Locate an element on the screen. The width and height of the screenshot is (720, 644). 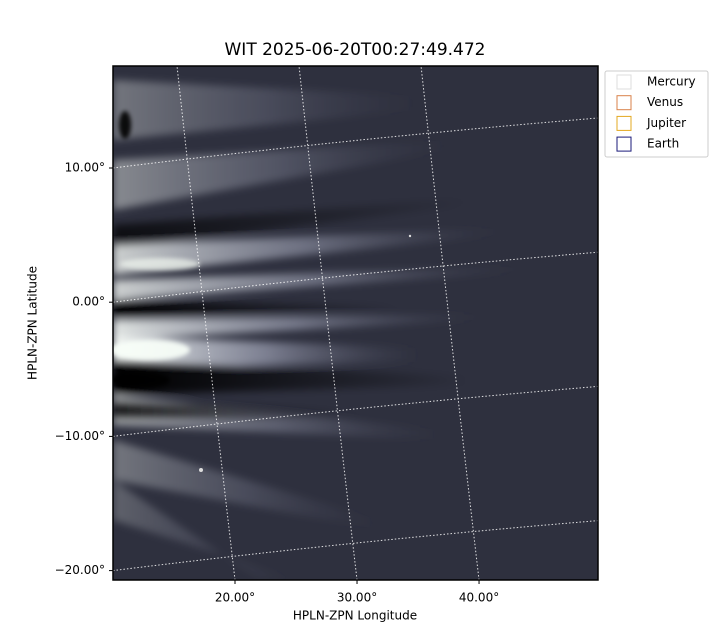
x-tick-label: 20.00° is located at coordinates (235, 598).